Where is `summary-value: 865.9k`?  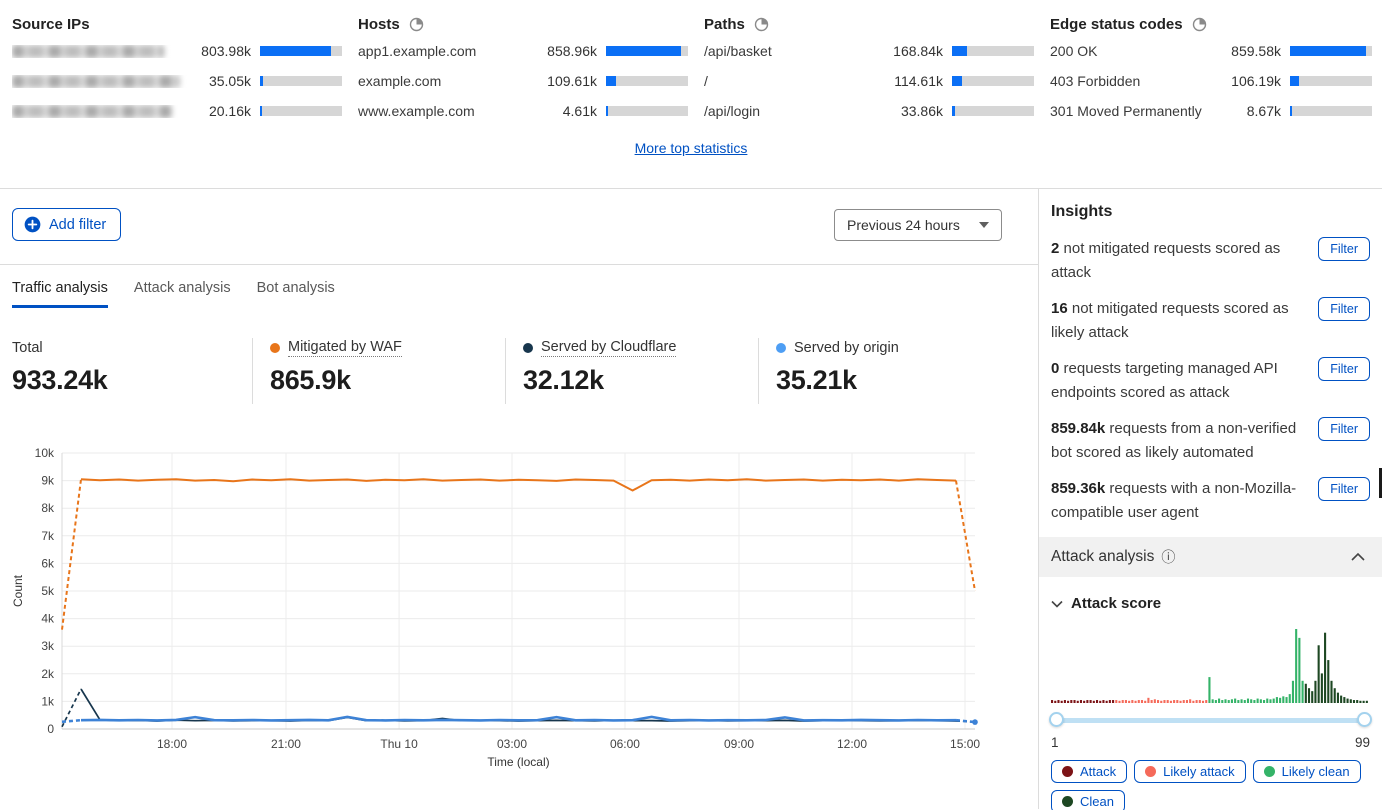
summary-value: 865.9k is located at coordinates (310, 380).